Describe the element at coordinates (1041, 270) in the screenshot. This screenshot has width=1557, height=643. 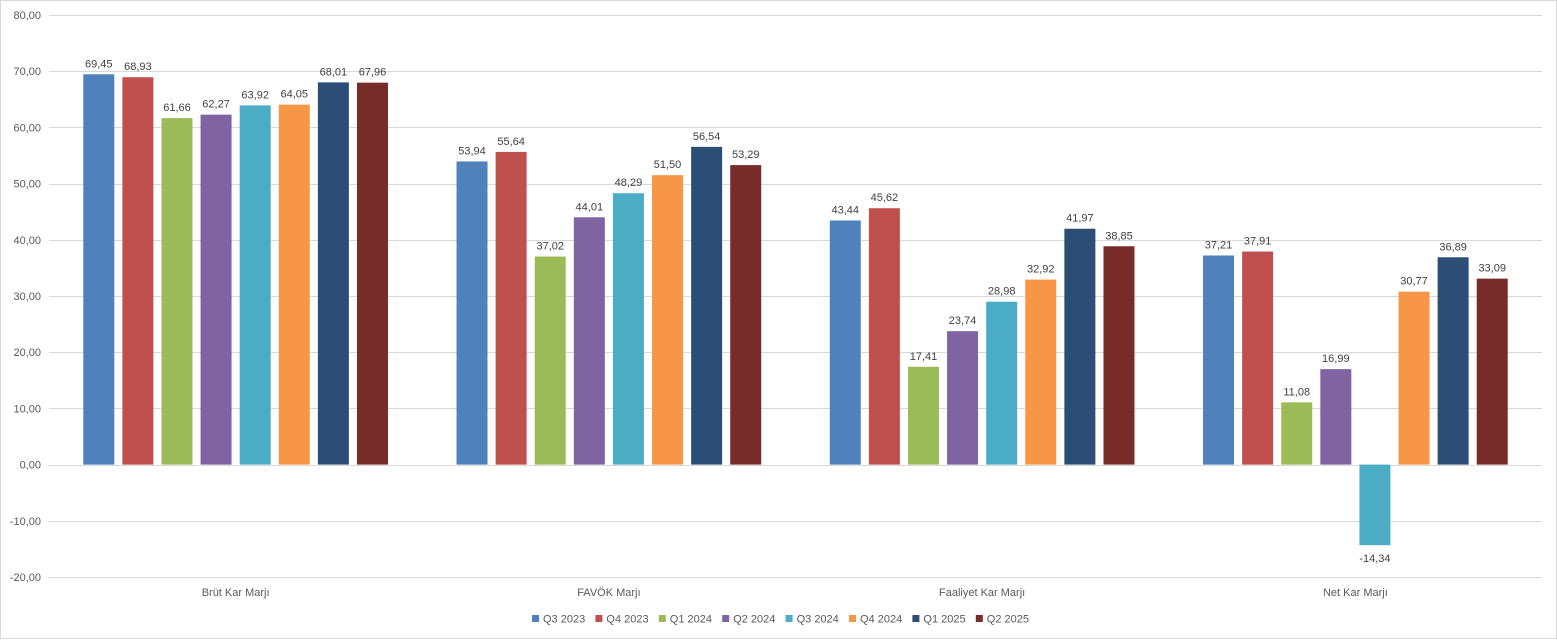
I see `data-label: 32,92` at that location.